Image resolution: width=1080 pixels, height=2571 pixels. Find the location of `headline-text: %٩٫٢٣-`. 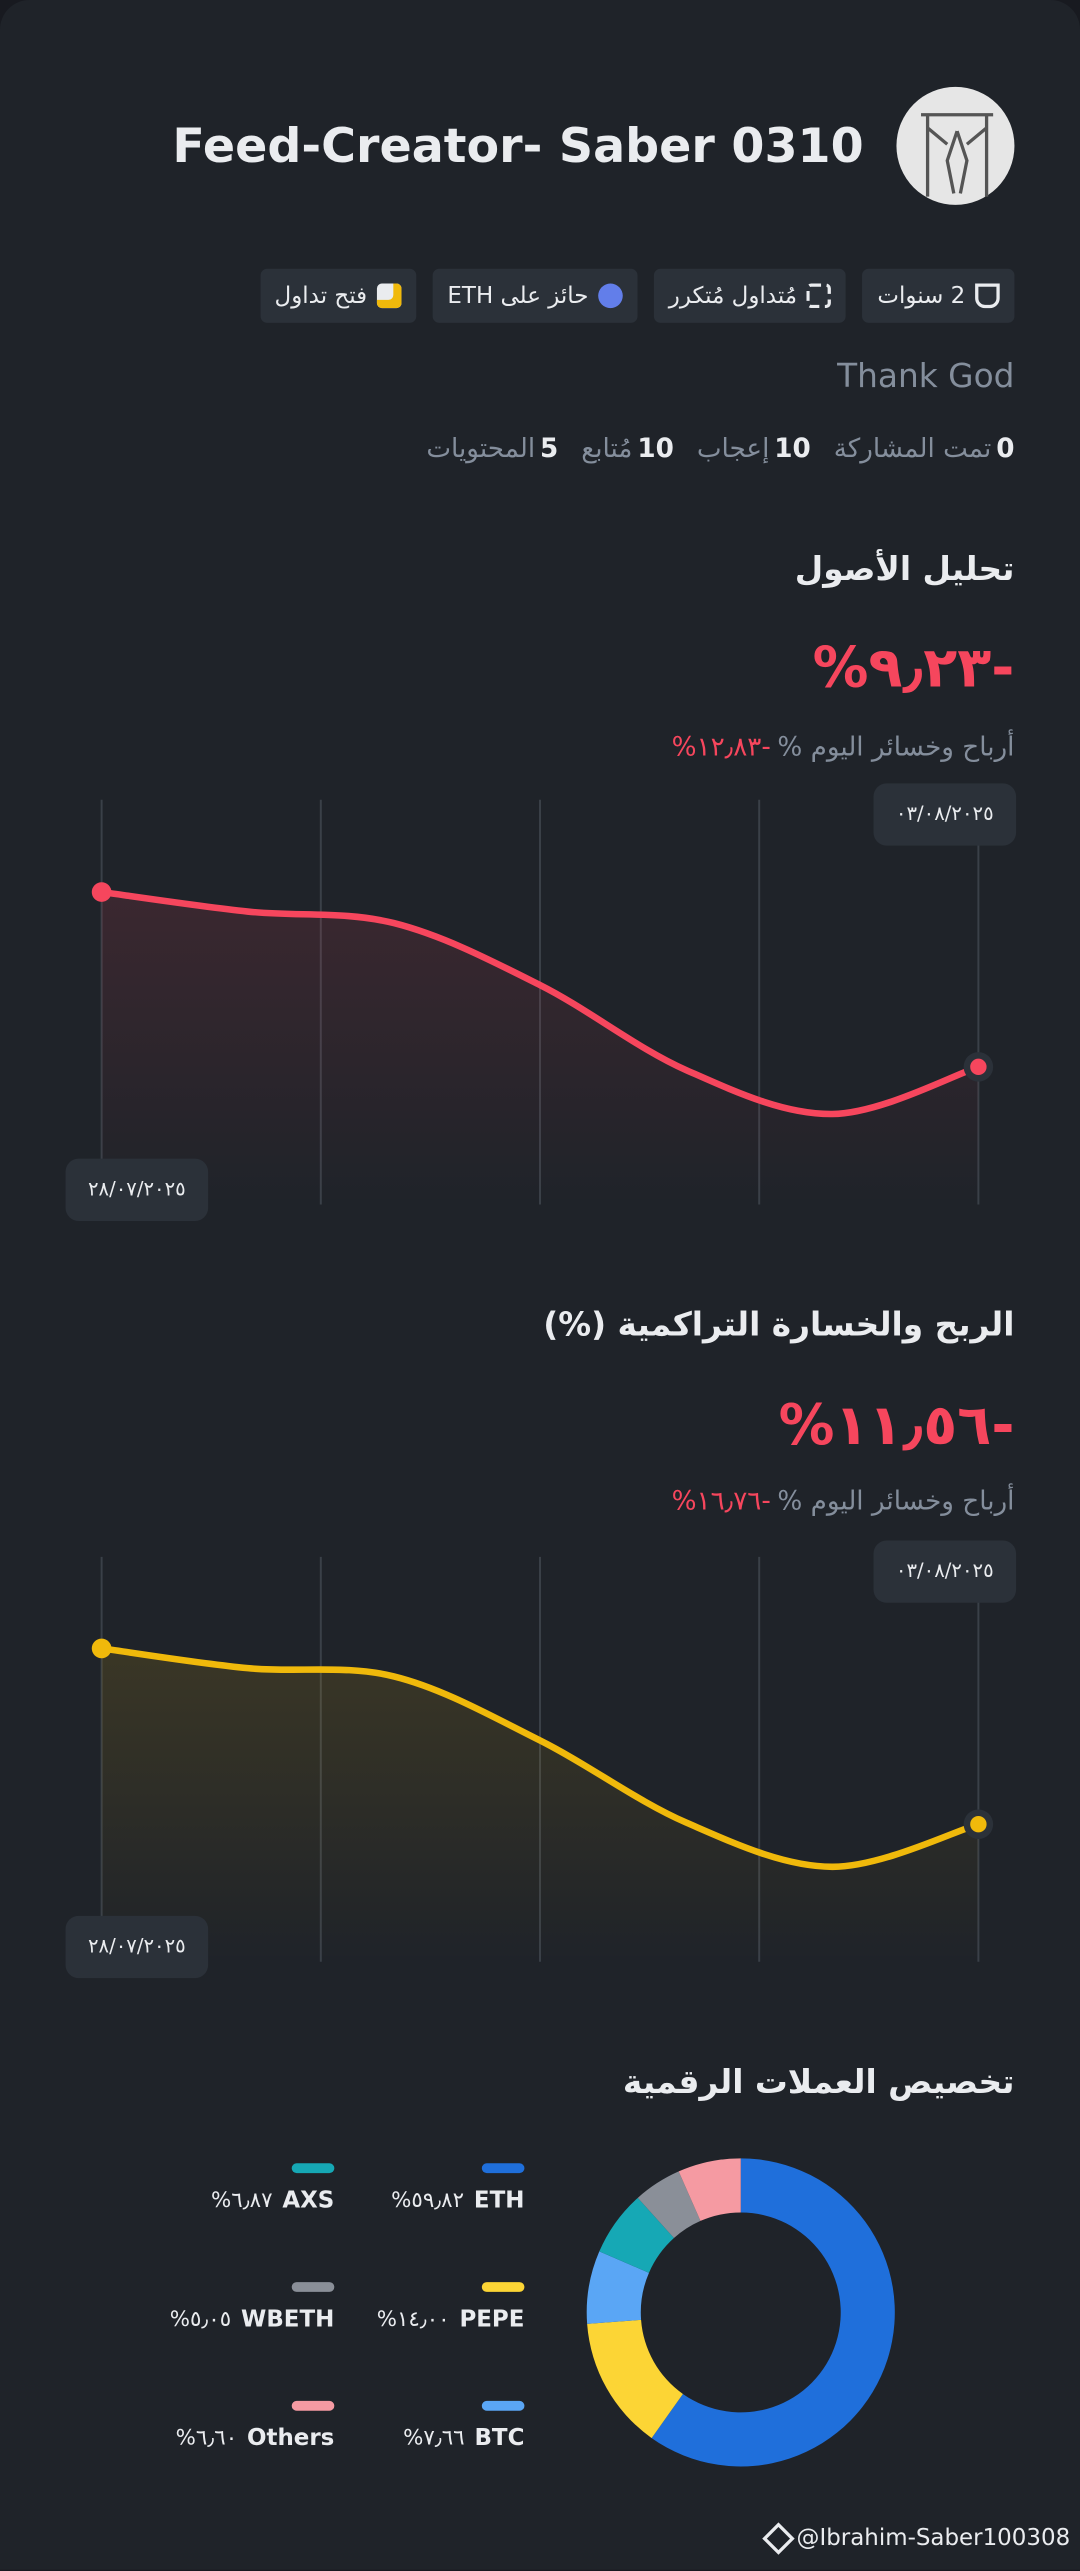

headline-text: %٩٫٢٣- is located at coordinates (913, 668).